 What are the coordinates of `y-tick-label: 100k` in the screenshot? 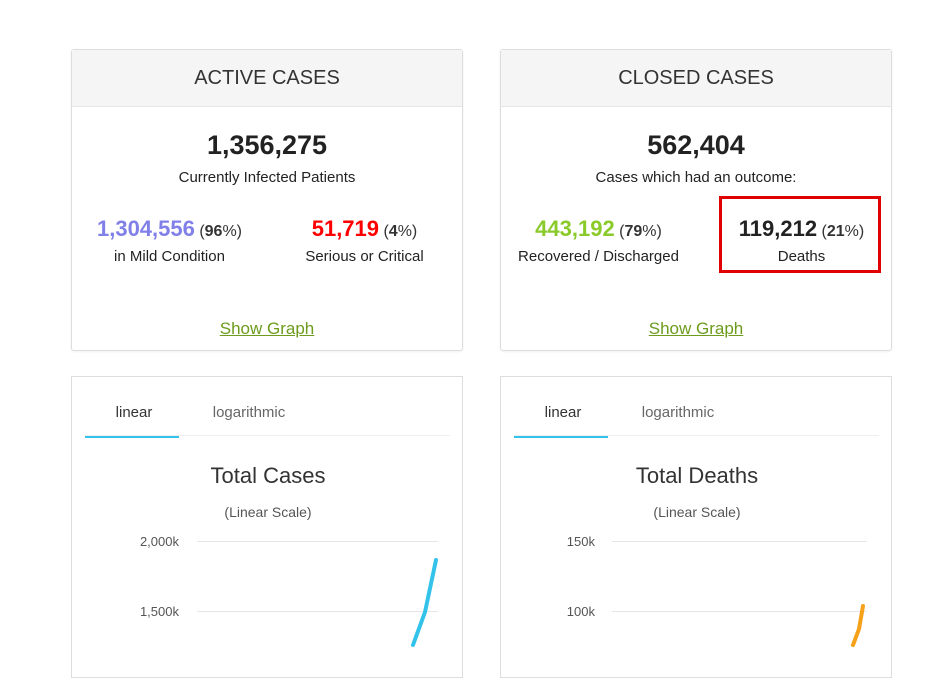 It's located at (581, 611).